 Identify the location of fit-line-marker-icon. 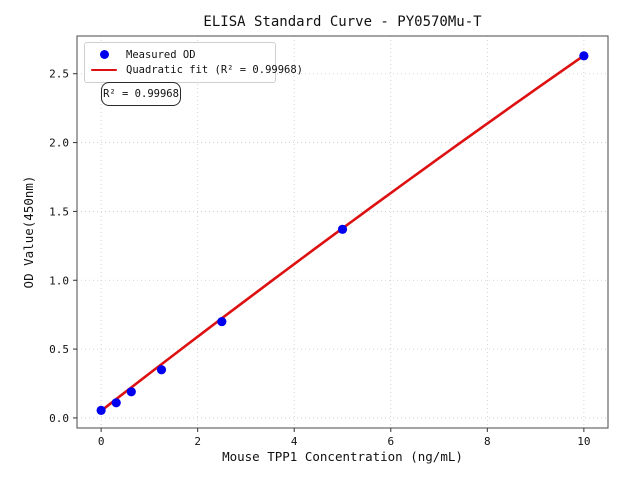
(104, 70).